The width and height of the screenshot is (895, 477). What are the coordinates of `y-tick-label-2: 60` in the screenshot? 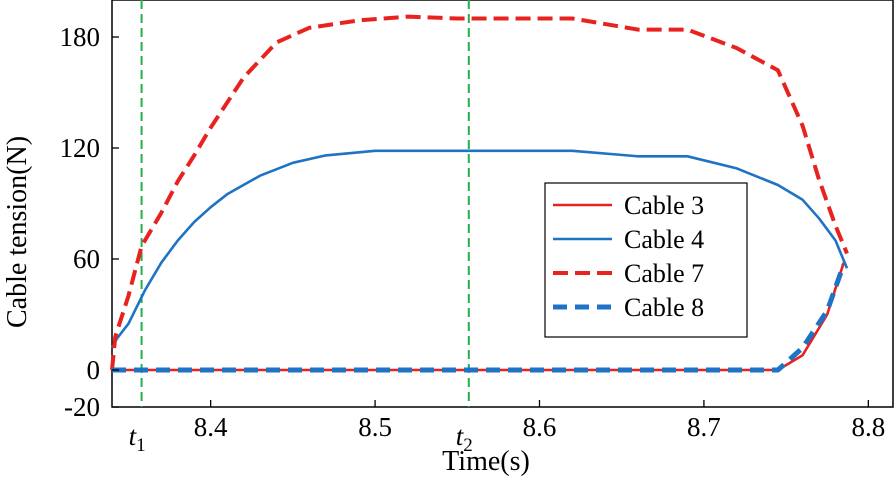 It's located at (86, 259).